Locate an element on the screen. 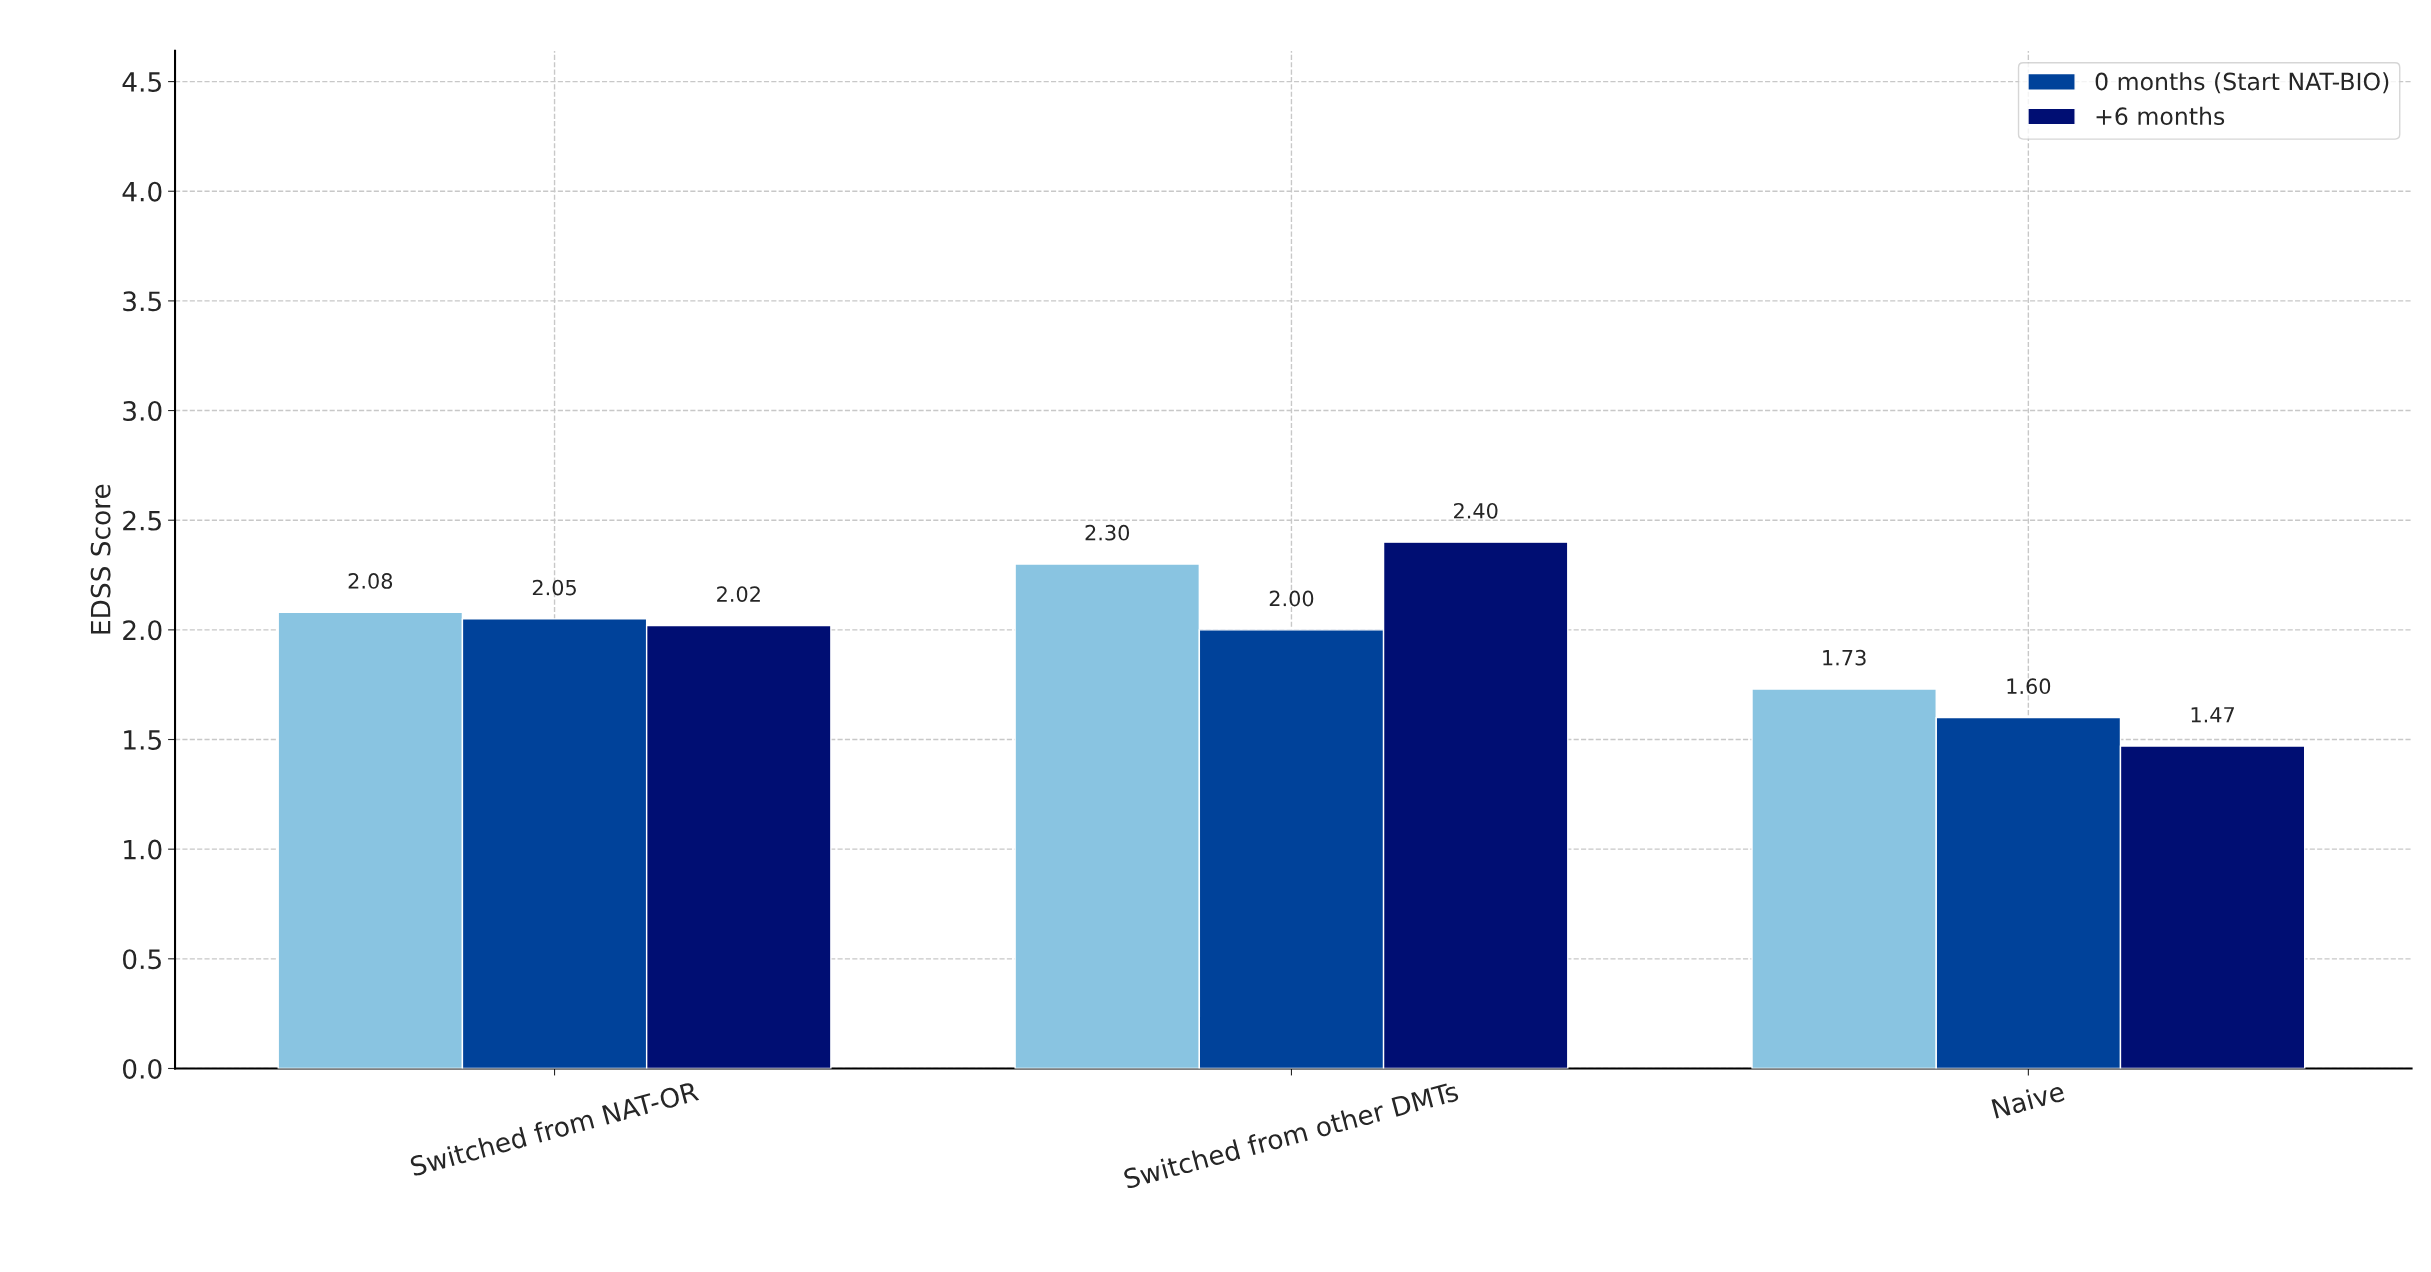  x-tick-label: Naive is located at coordinates (2028, 1099).